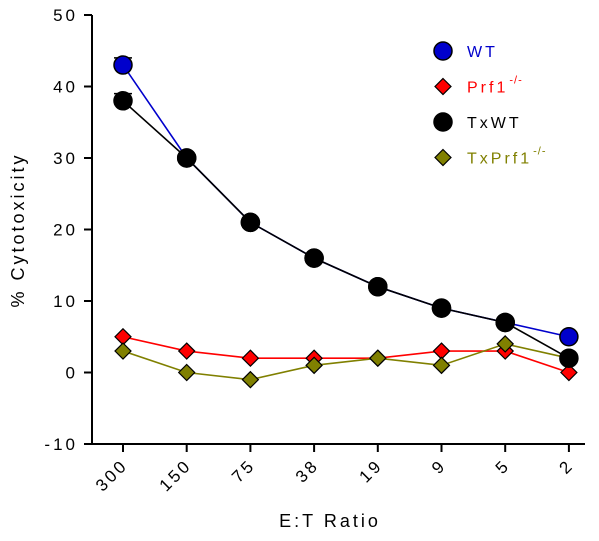 The width and height of the screenshot is (599, 541). I want to click on legend-item-txwt: TxWT, so click(477, 122).